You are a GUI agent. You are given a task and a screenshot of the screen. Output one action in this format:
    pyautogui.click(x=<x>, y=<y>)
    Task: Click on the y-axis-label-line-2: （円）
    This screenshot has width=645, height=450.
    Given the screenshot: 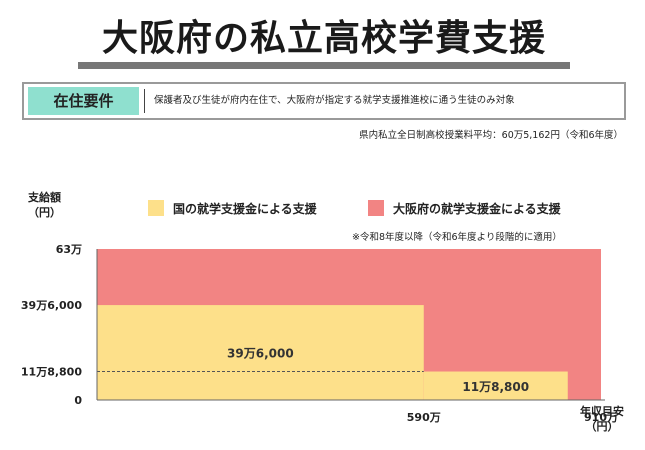 What is the action you would take?
    pyautogui.click(x=44, y=212)
    